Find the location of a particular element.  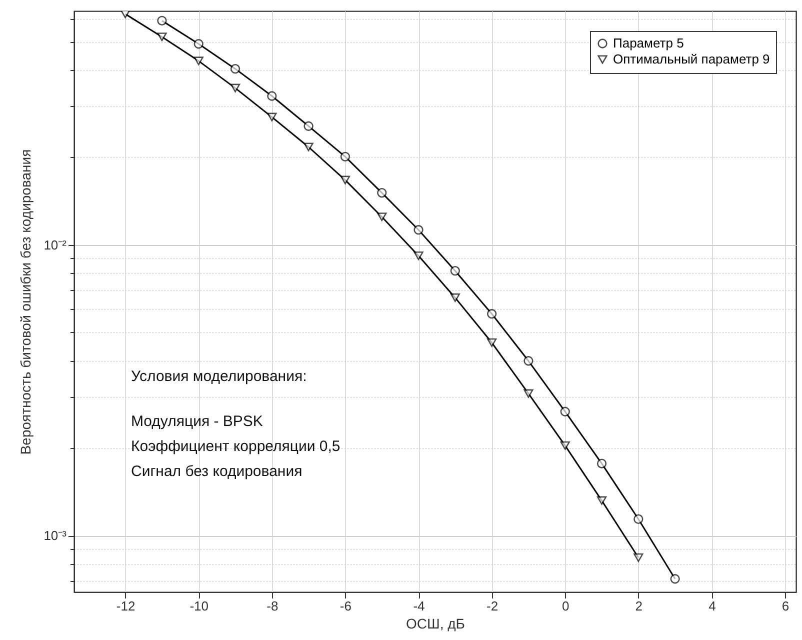

legend-label: Параметр 5 is located at coordinates (648, 43).